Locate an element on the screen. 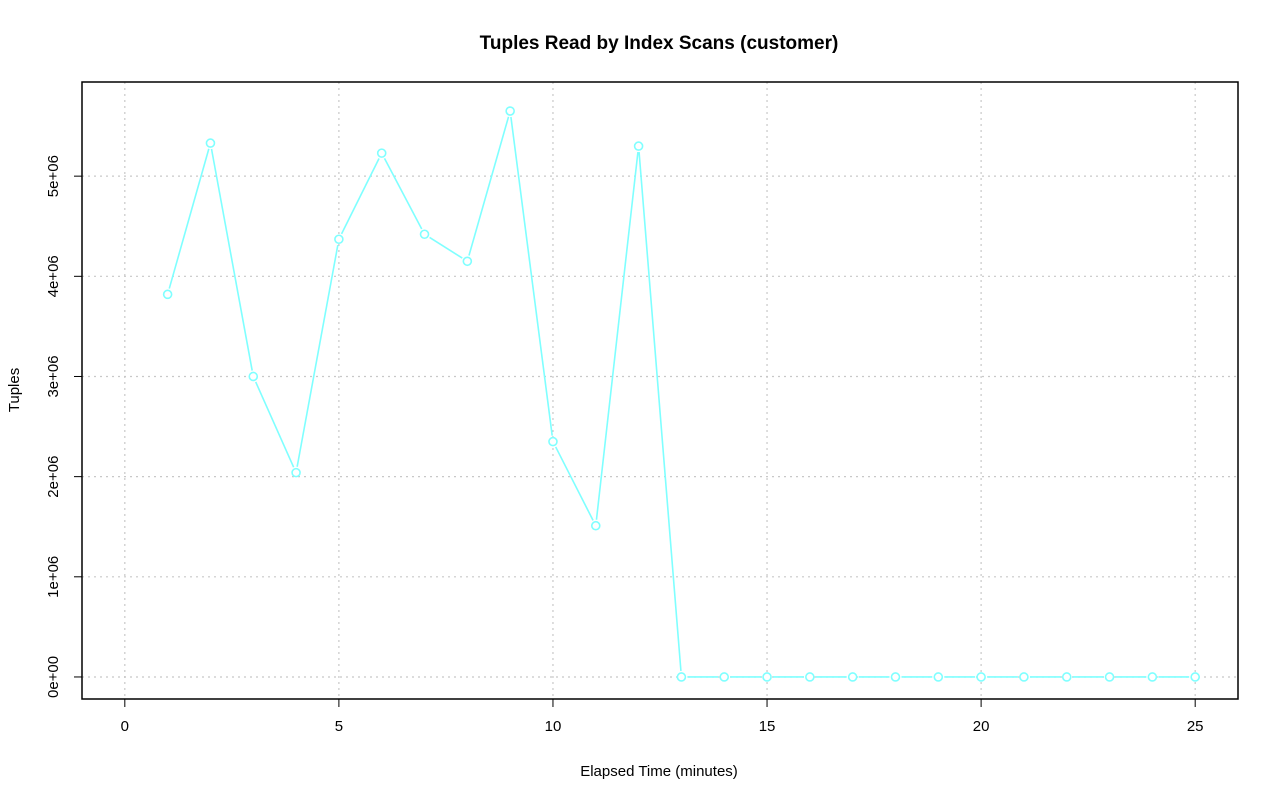  x-axis: 0 5 10 15 20 25 is located at coordinates (662, 716).